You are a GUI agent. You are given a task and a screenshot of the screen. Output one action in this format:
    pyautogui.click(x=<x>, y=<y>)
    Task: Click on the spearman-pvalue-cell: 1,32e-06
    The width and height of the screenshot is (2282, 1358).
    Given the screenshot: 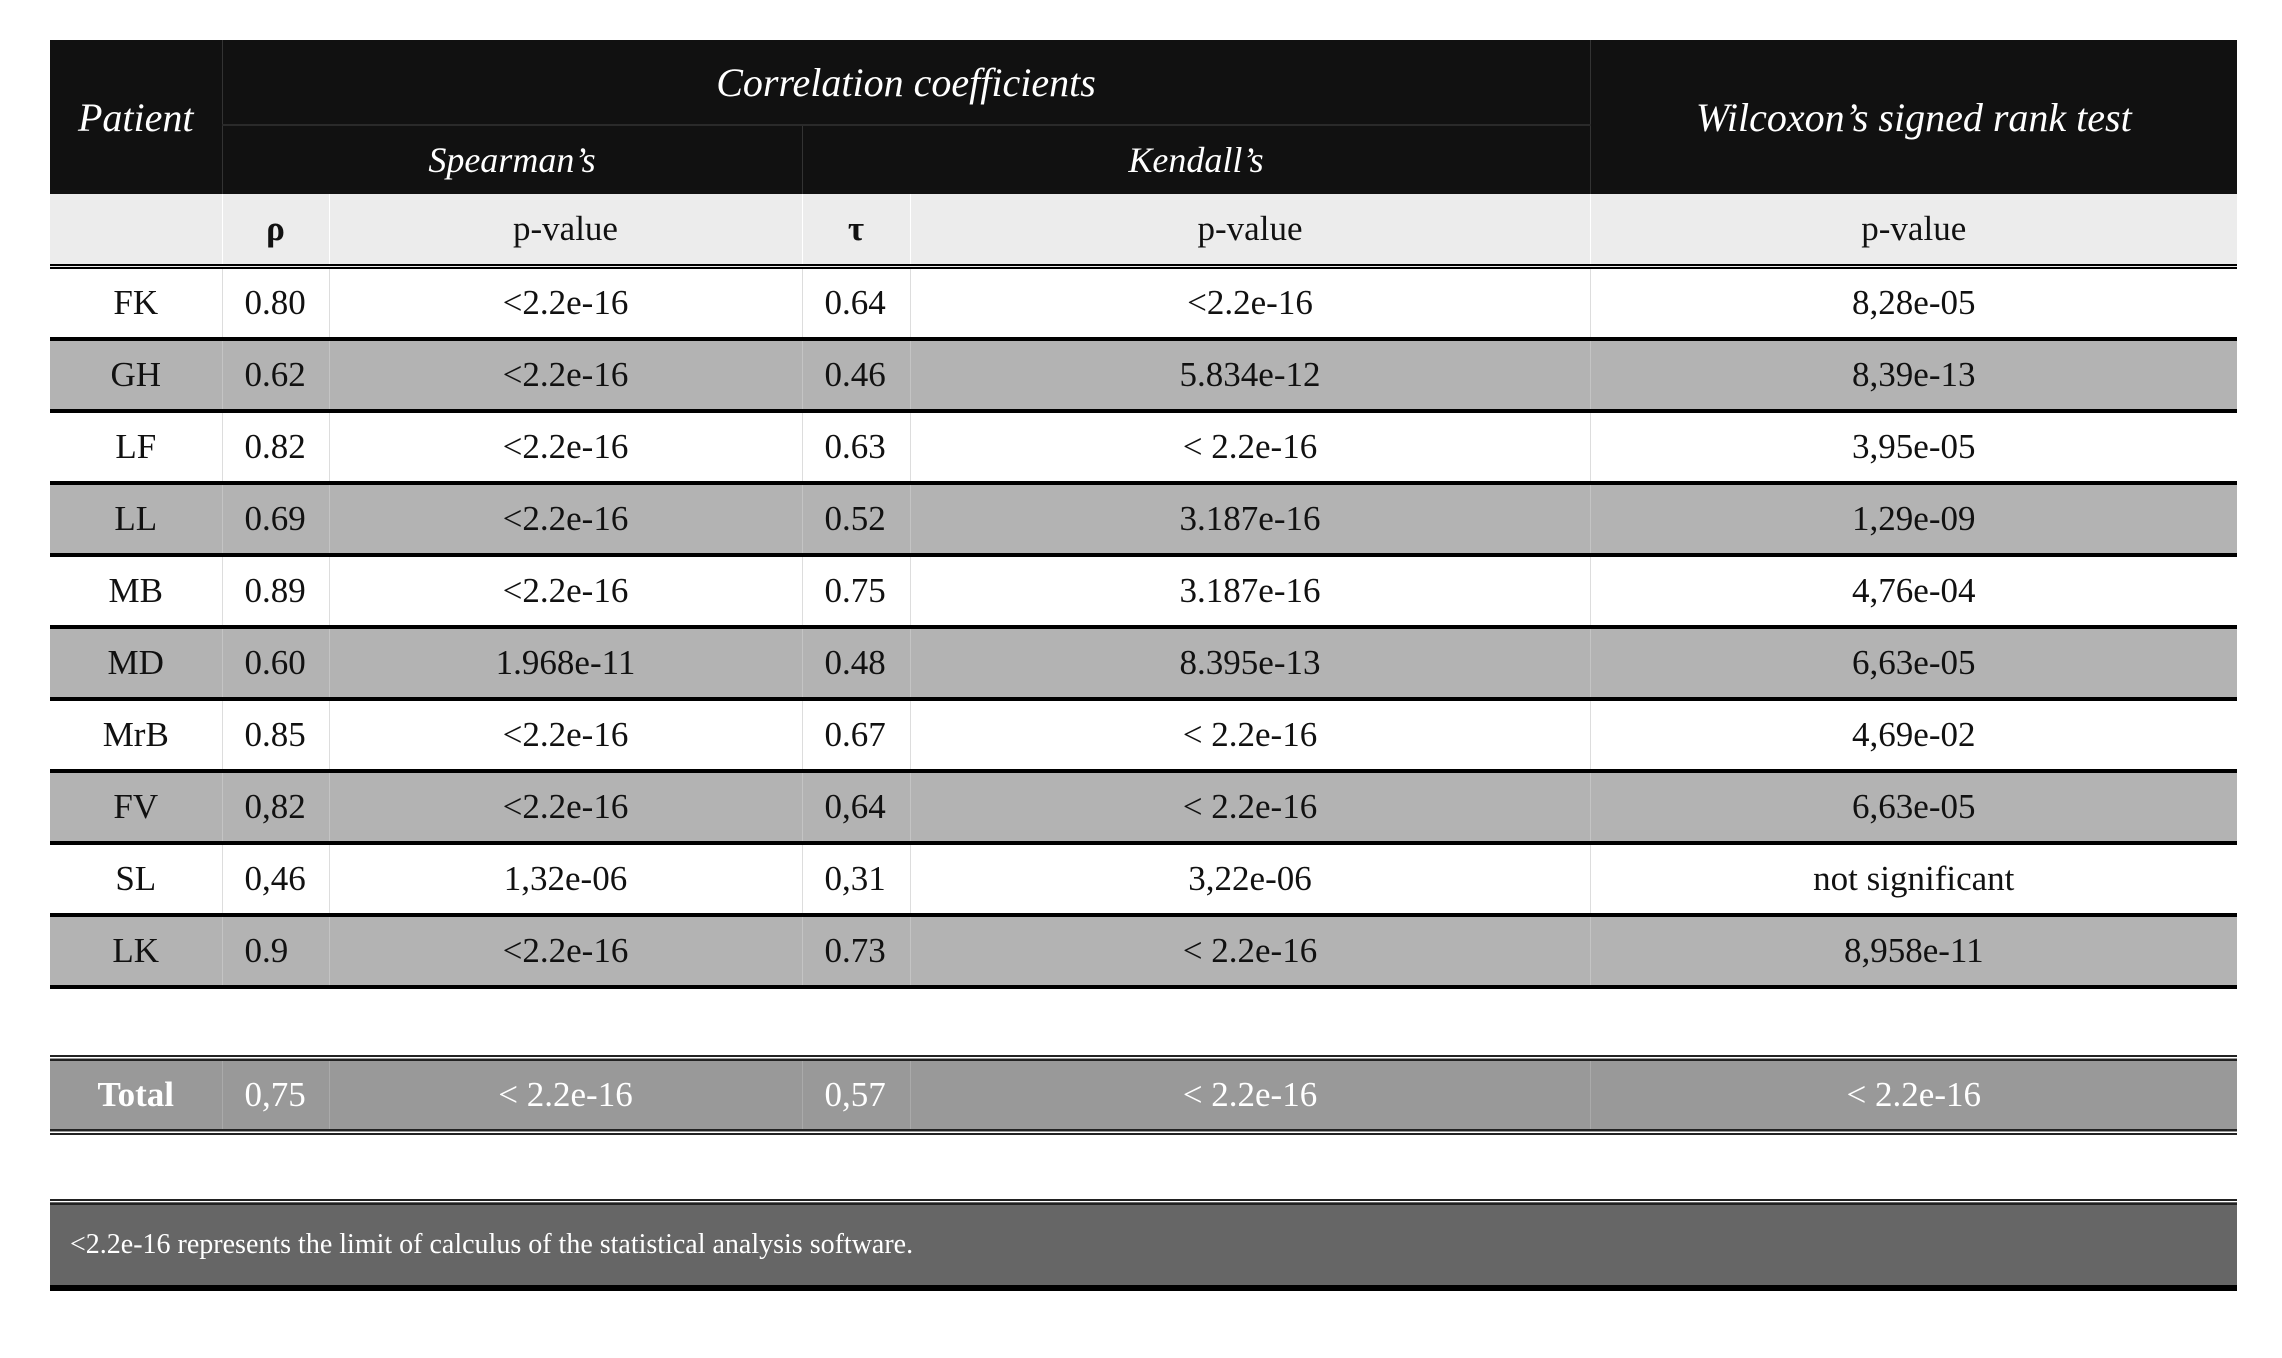 What is the action you would take?
    pyautogui.click(x=565, y=880)
    